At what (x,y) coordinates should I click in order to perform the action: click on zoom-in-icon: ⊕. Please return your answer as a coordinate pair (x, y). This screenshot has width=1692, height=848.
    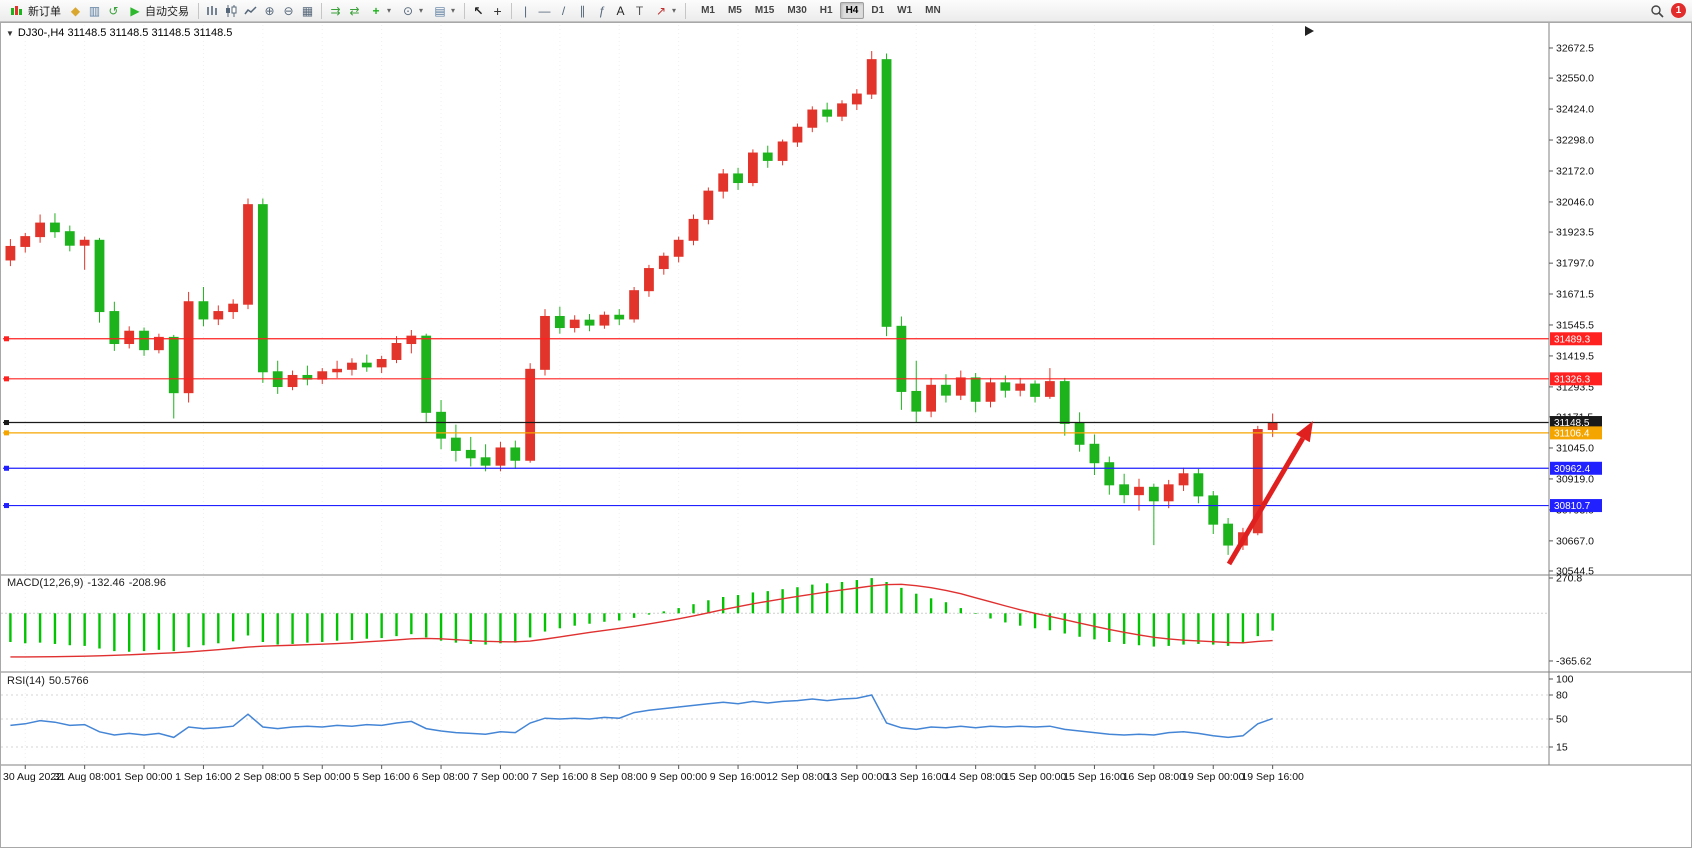
    Looking at the image, I should click on (269, 10).